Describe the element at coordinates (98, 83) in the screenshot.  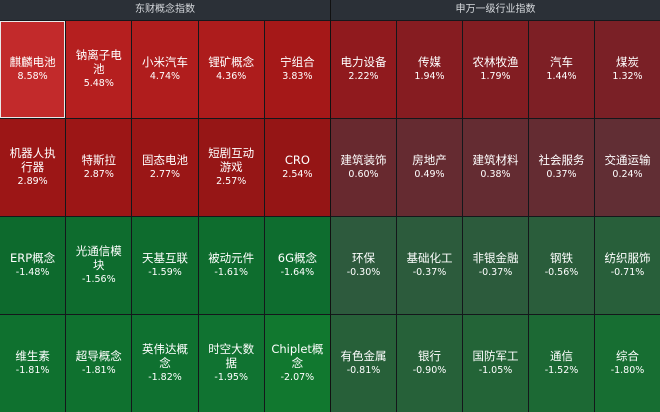
I see `tile-change-percent: 5.48%` at that location.